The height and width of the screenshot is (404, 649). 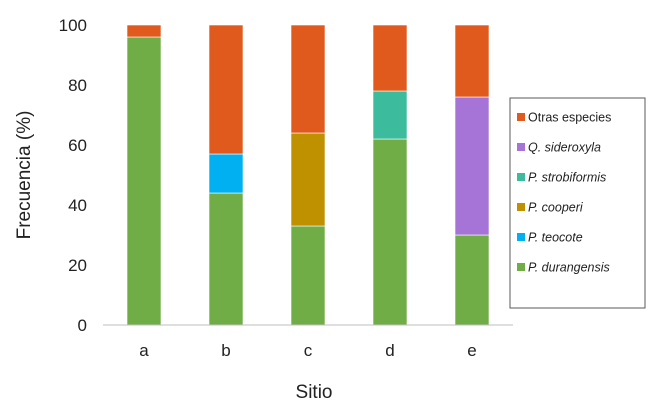 What do you see at coordinates (564, 148) in the screenshot?
I see `legend-label: Q. sideroxyla` at bounding box center [564, 148].